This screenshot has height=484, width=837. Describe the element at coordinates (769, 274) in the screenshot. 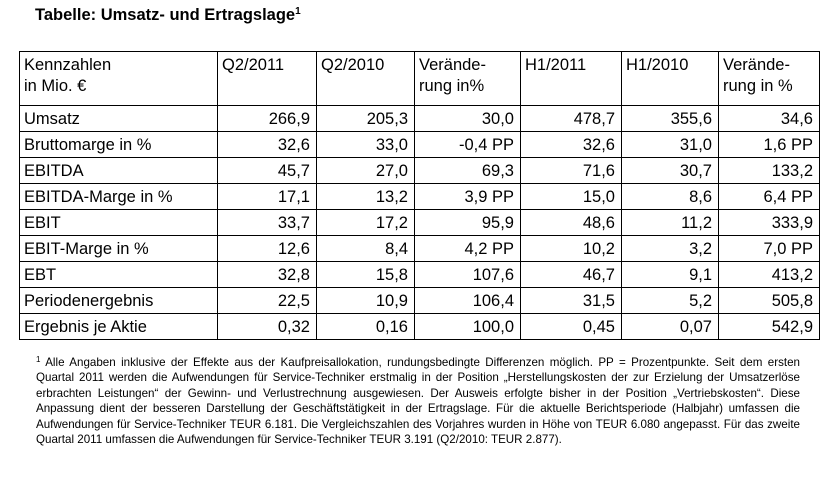

I see `cell-change-h: 413,2` at that location.